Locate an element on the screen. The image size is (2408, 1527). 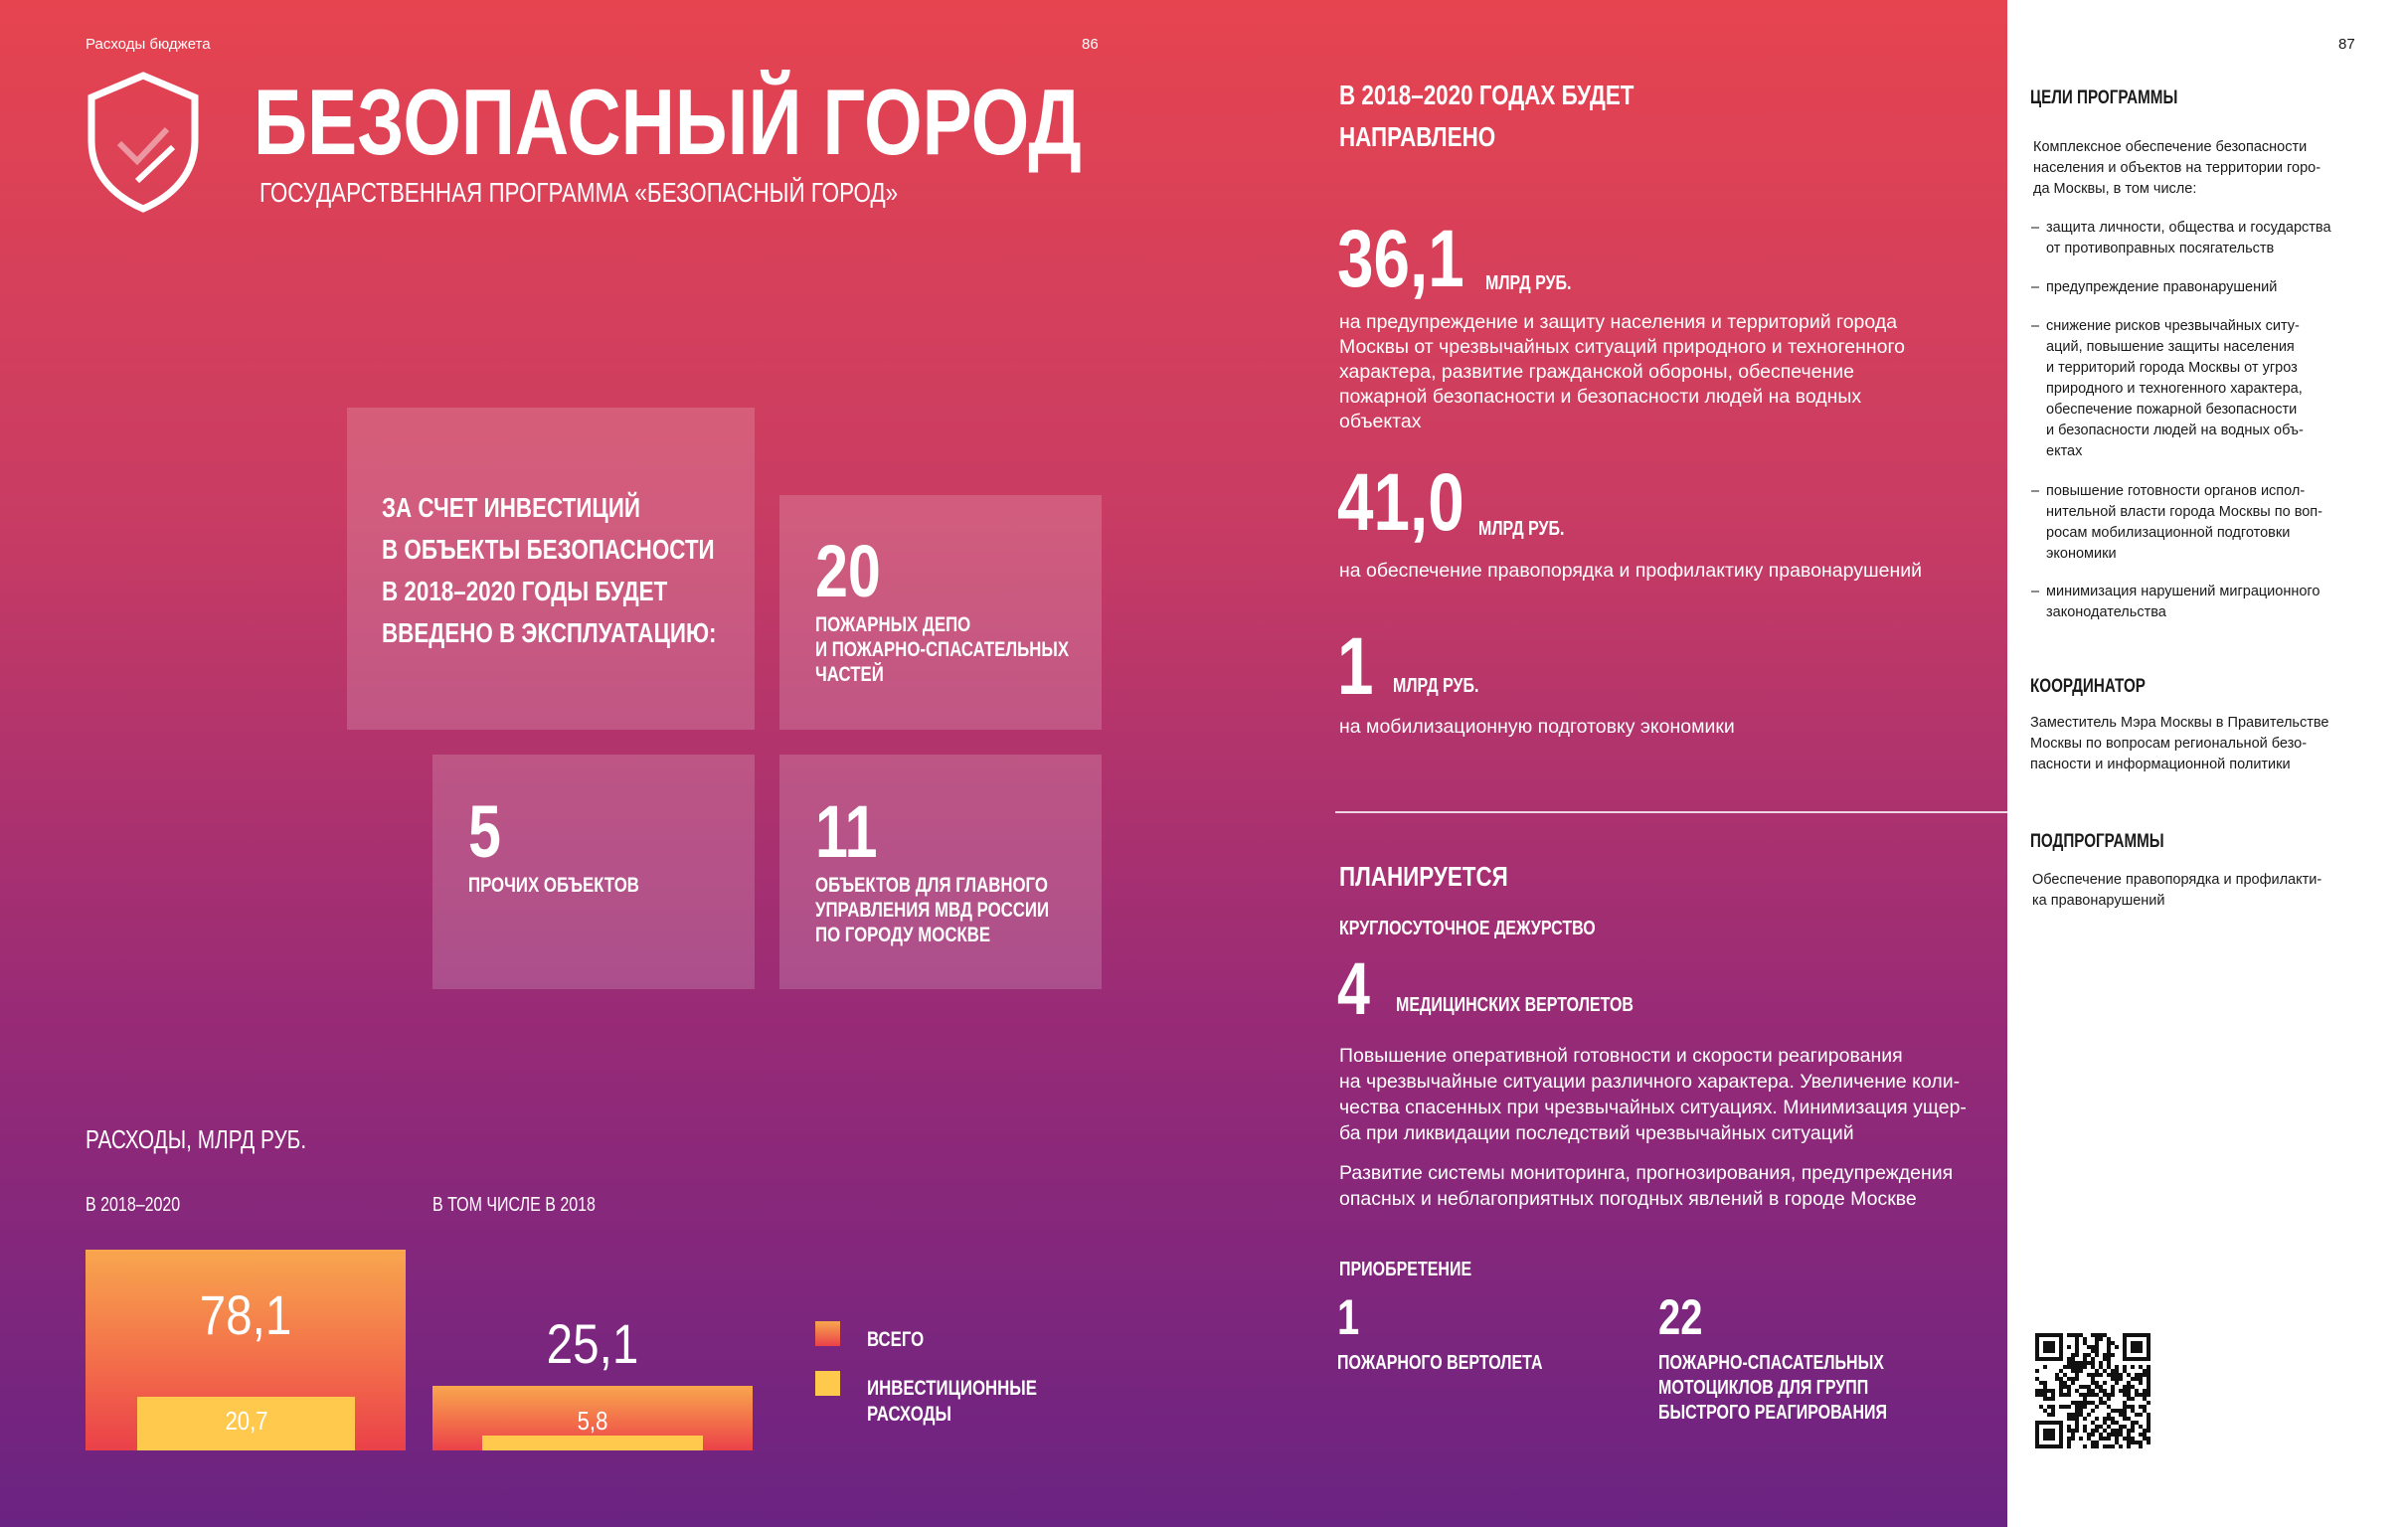
sidebar-text: и безопасности людей на водных объ- is located at coordinates (2175, 430).